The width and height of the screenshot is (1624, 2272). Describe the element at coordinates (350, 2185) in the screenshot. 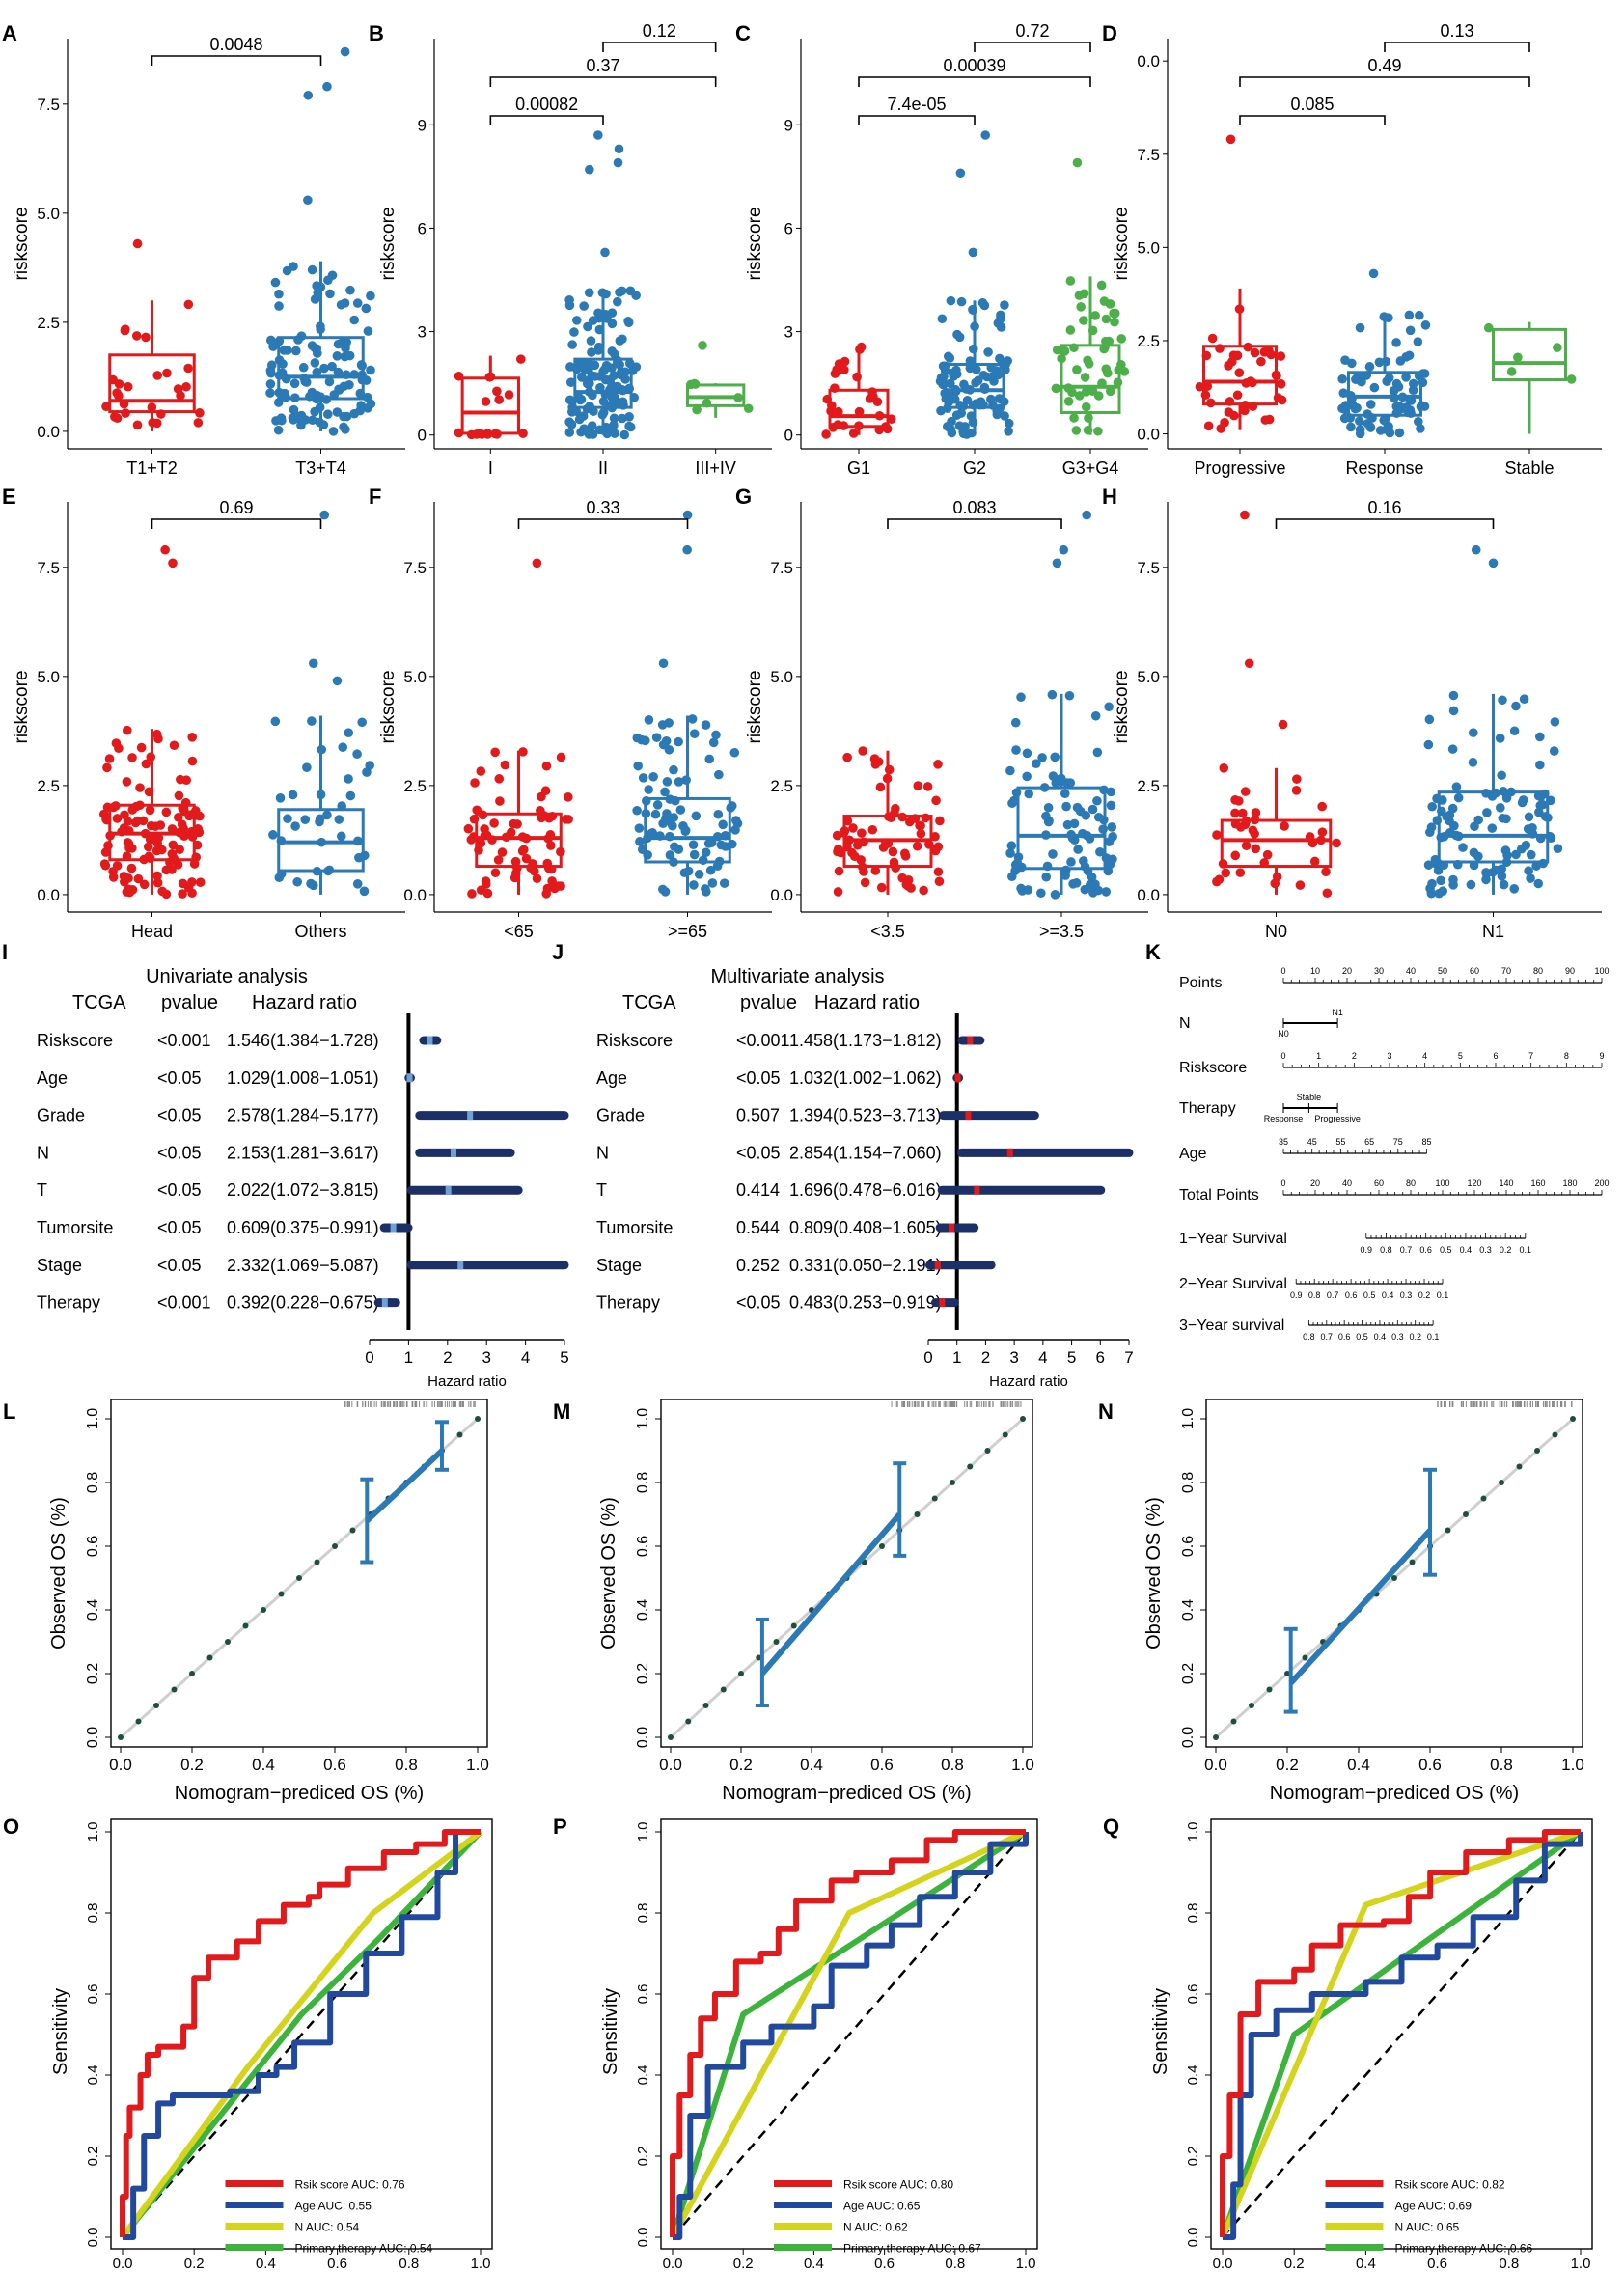

I see `legend-label: Rsik score AUC: 0.76` at that location.